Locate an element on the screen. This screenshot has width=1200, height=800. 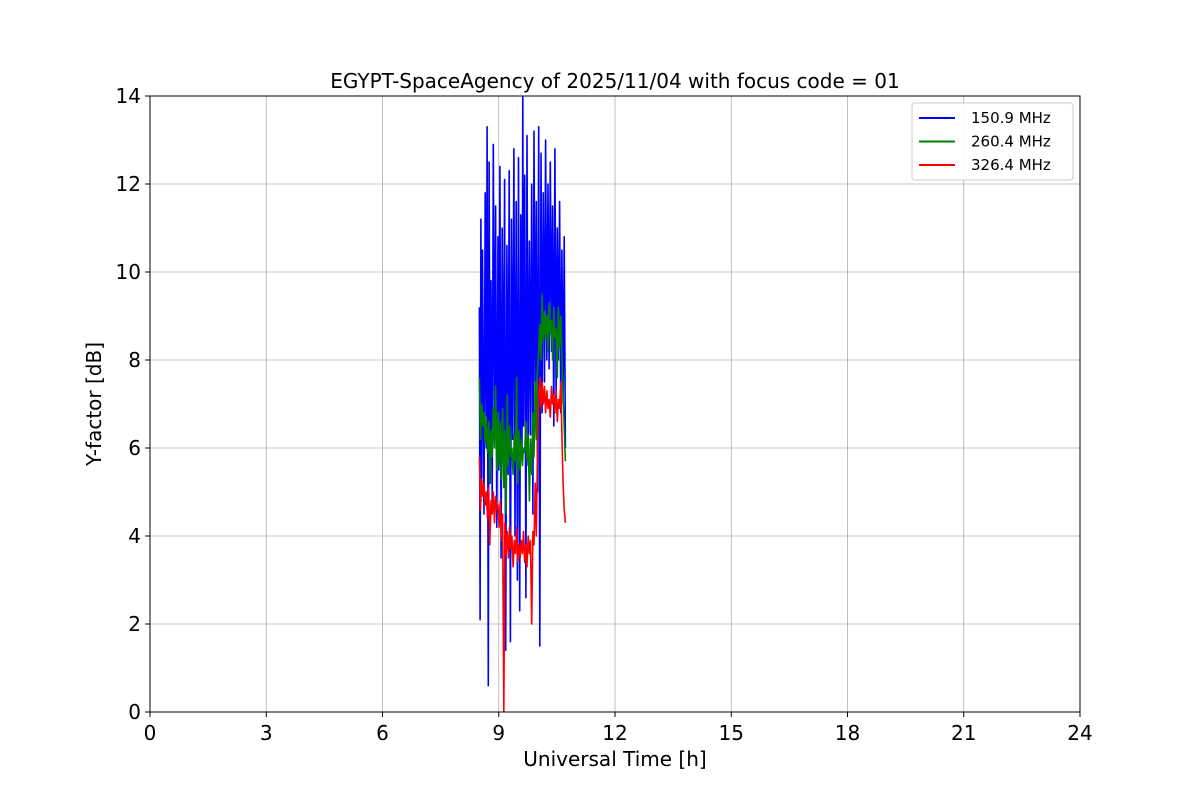
plot-area is located at coordinates (522, 404).